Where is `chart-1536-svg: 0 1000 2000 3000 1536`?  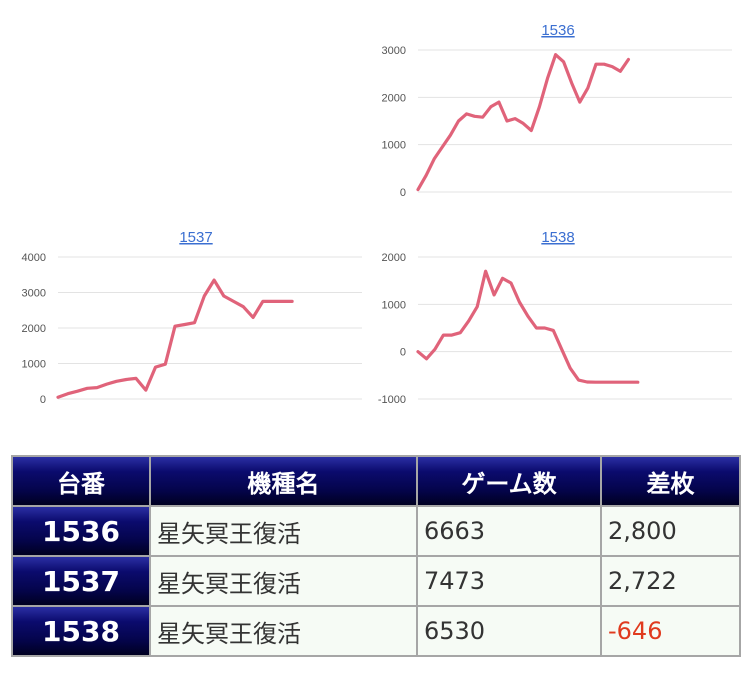 chart-1536-svg: 0 1000 2000 3000 1536 is located at coordinates (557, 110).